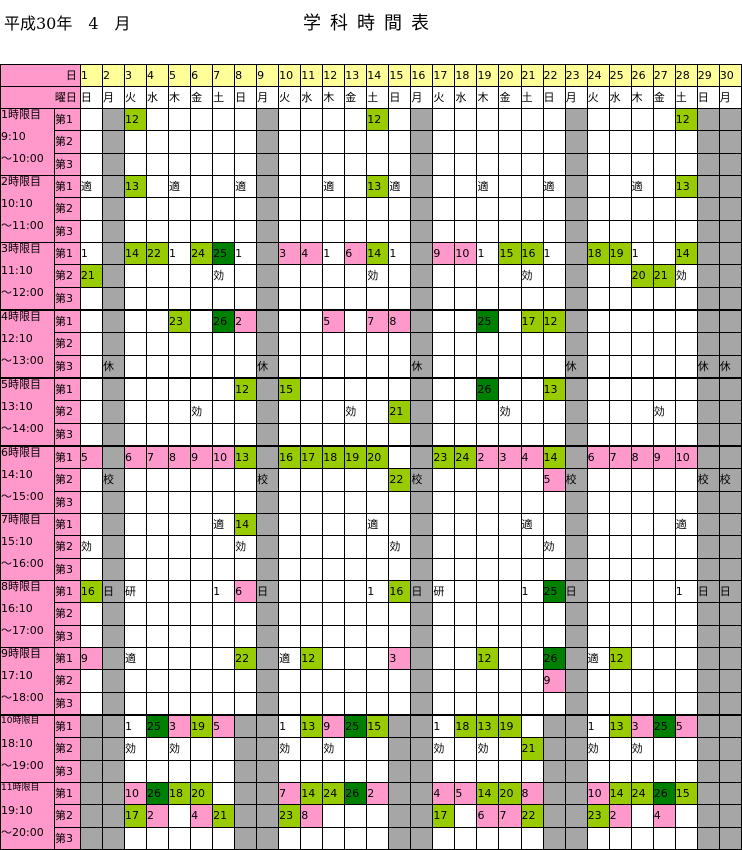 The width and height of the screenshot is (742, 850). I want to click on period-label-line: 15:10, so click(17, 541).